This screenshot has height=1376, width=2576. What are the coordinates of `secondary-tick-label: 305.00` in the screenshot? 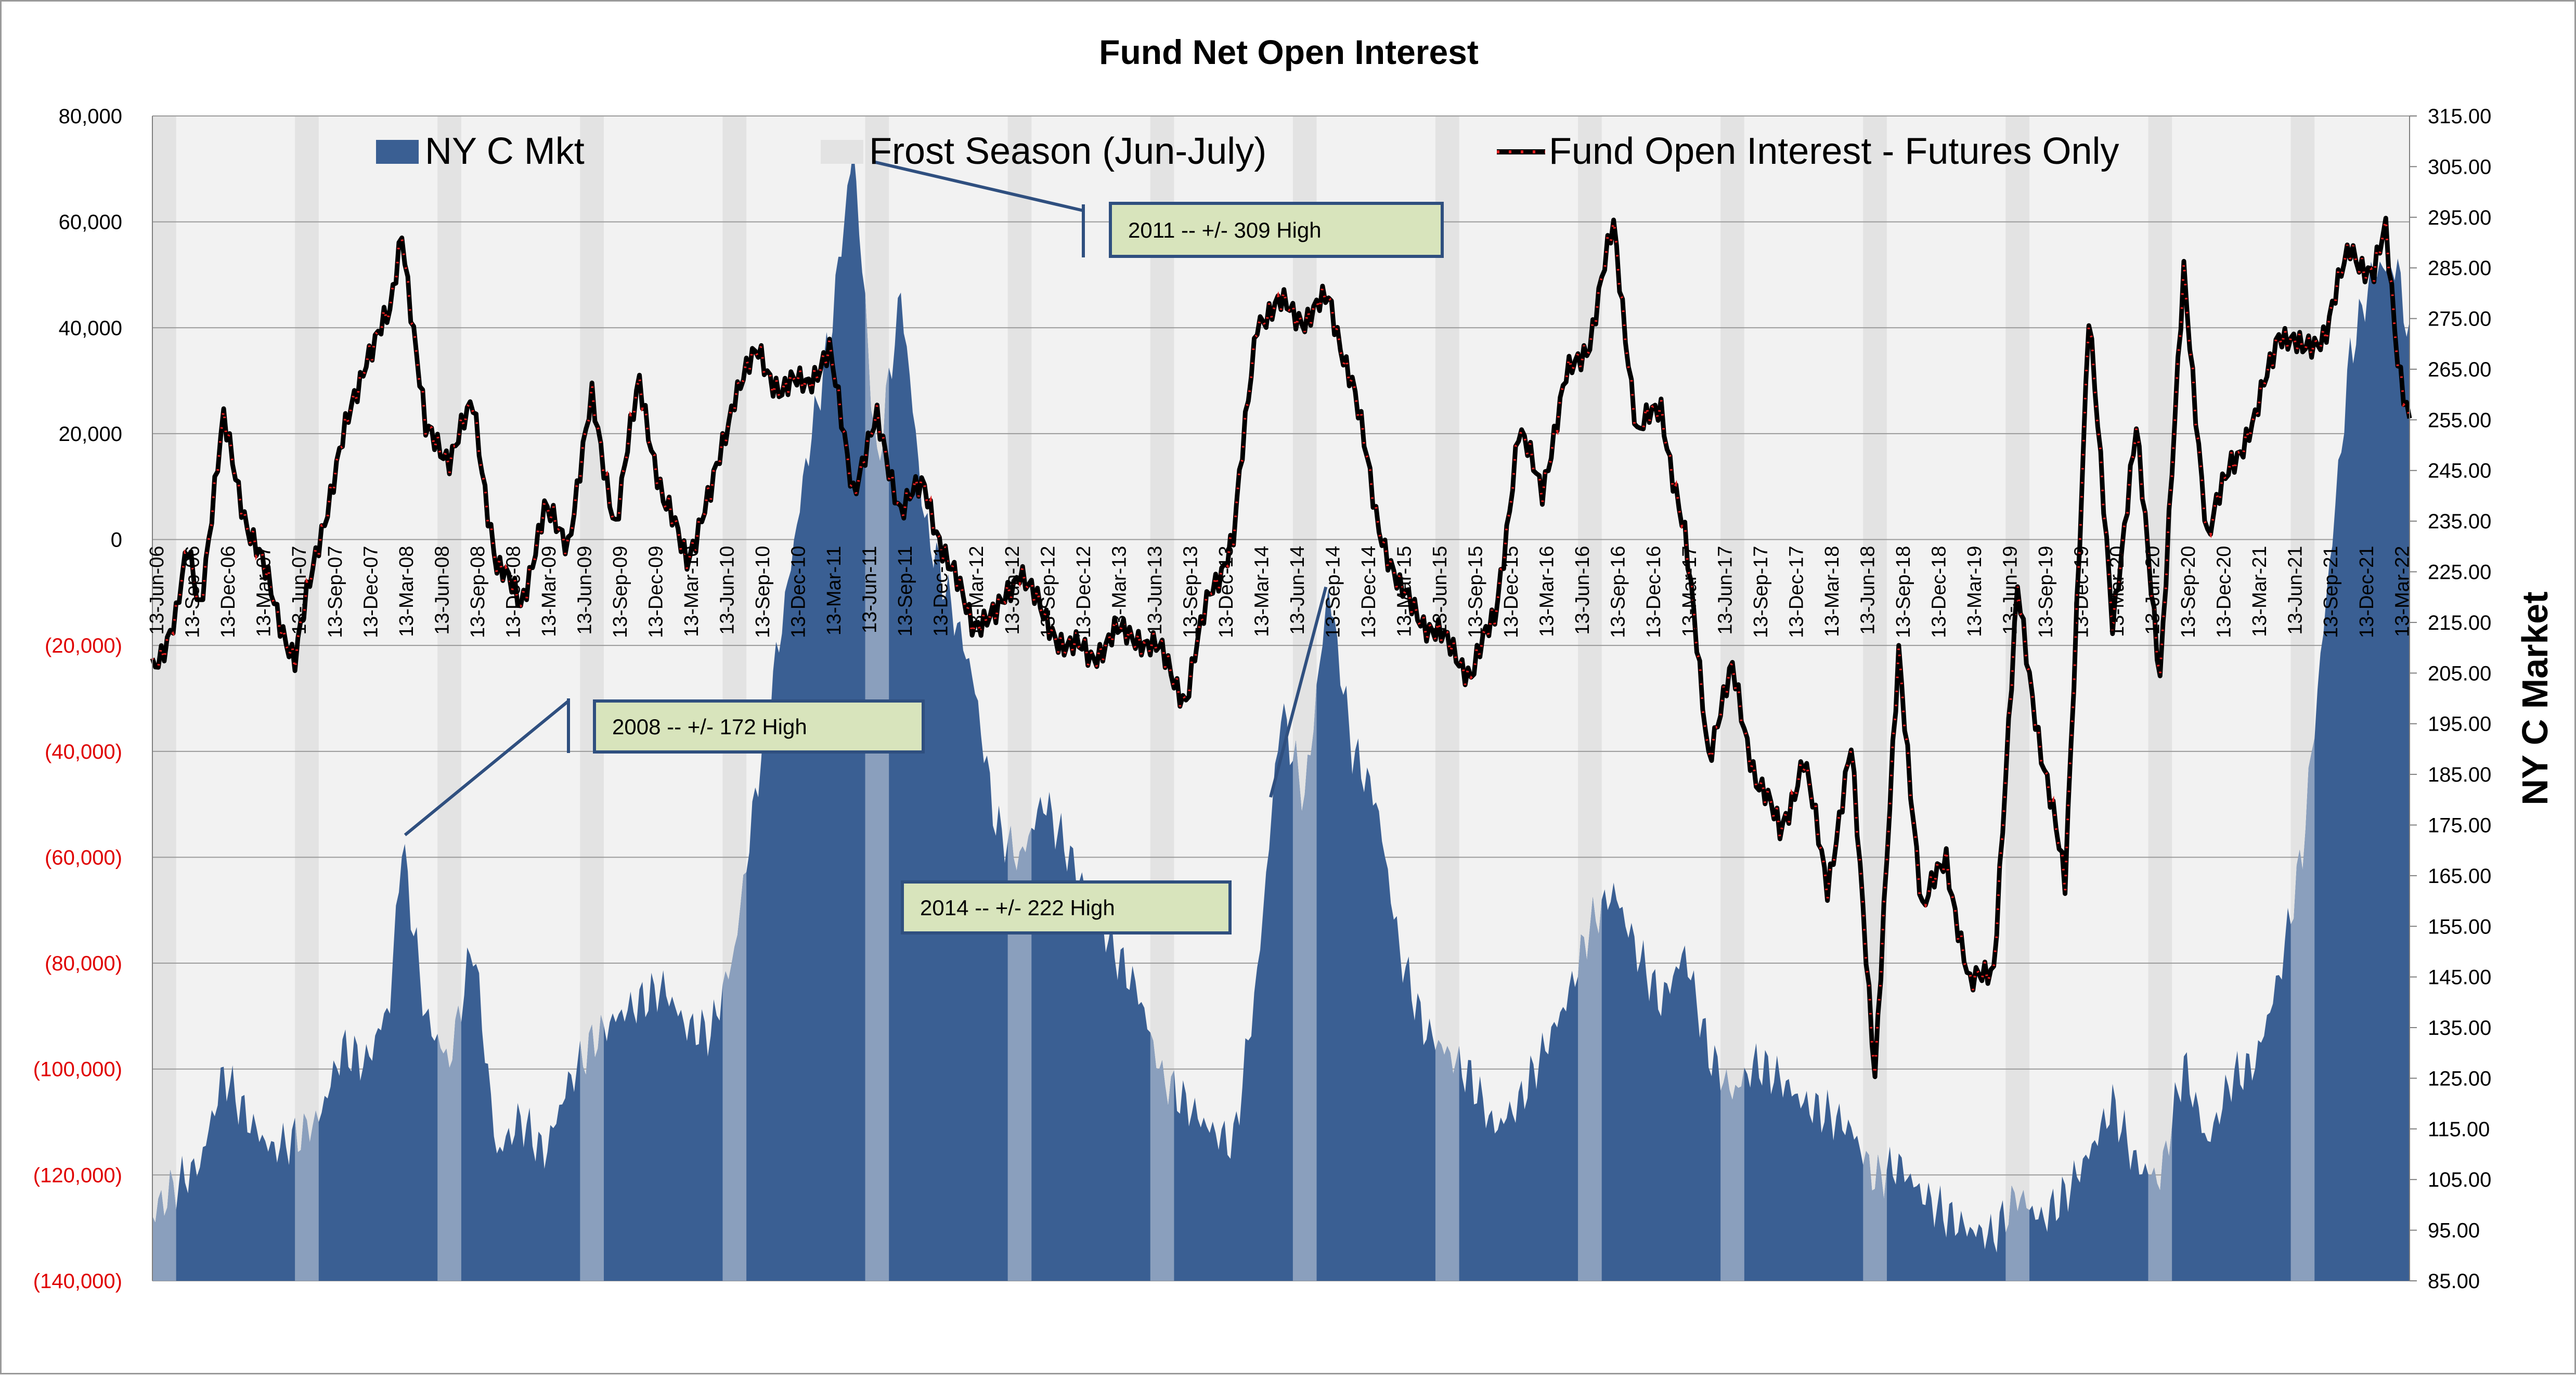 It's located at (2459, 166).